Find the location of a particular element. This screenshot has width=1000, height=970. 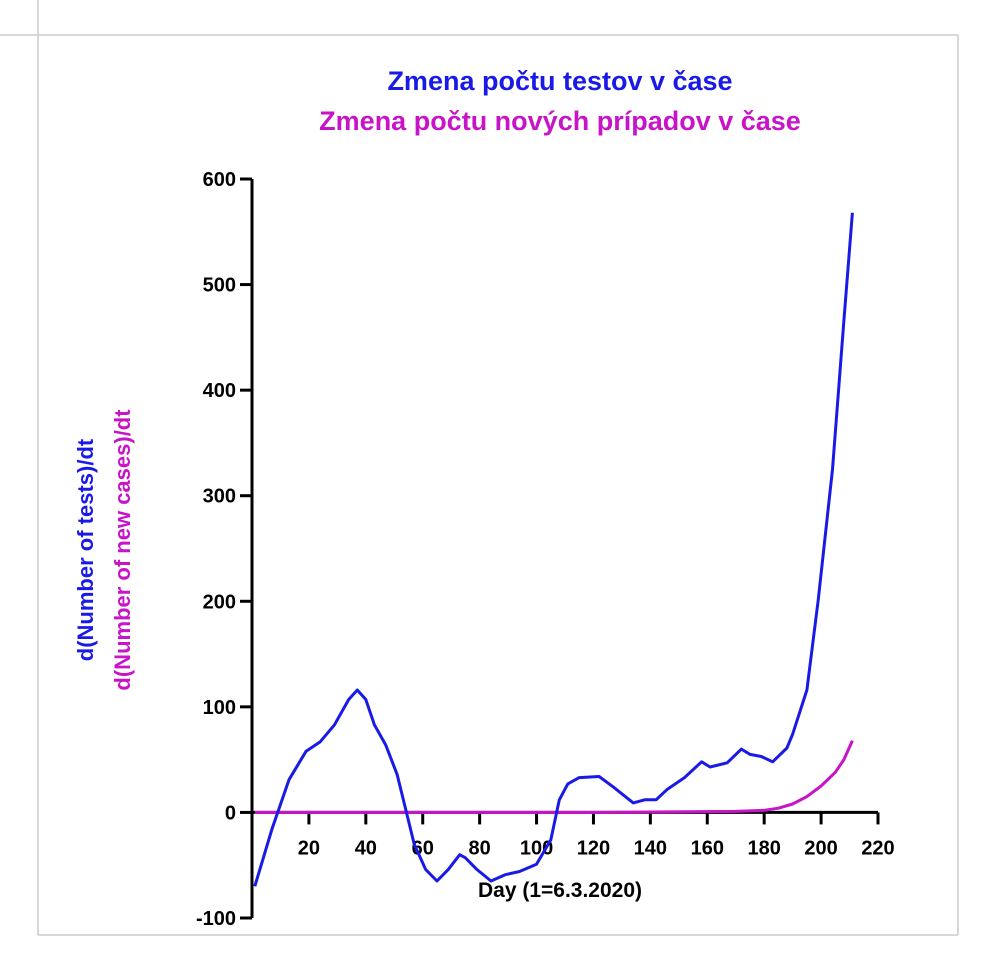

y-tick-label: 400 is located at coordinates (219, 391).